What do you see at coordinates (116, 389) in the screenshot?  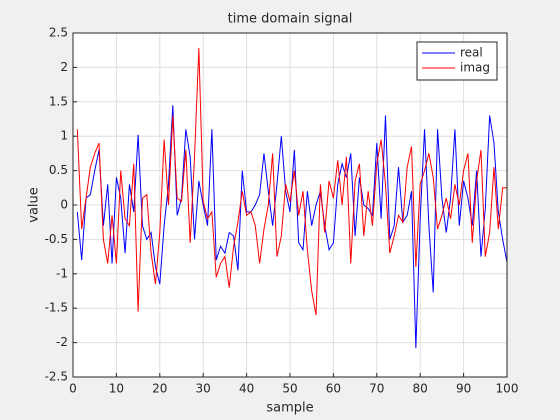 I see `x-tick-label: 10` at bounding box center [116, 389].